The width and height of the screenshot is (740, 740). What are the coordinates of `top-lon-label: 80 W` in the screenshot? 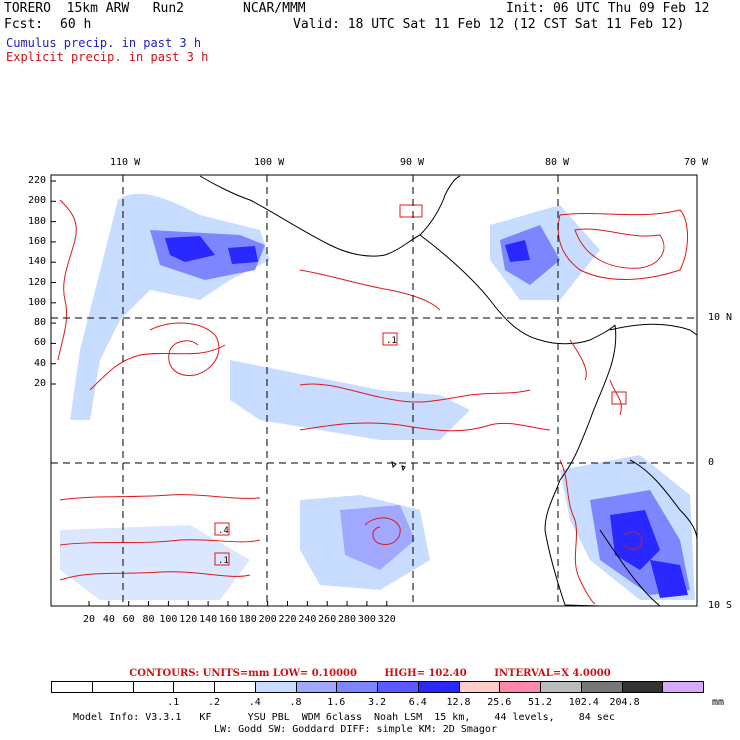 It's located at (557, 162).